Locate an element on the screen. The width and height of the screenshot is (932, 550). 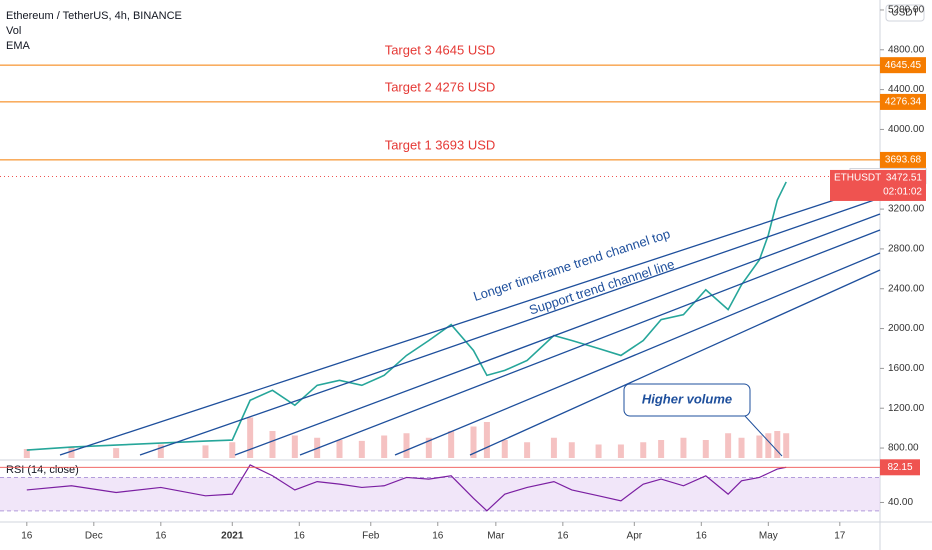
rsi-tag-label: 82.15 is located at coordinates (899, 467).